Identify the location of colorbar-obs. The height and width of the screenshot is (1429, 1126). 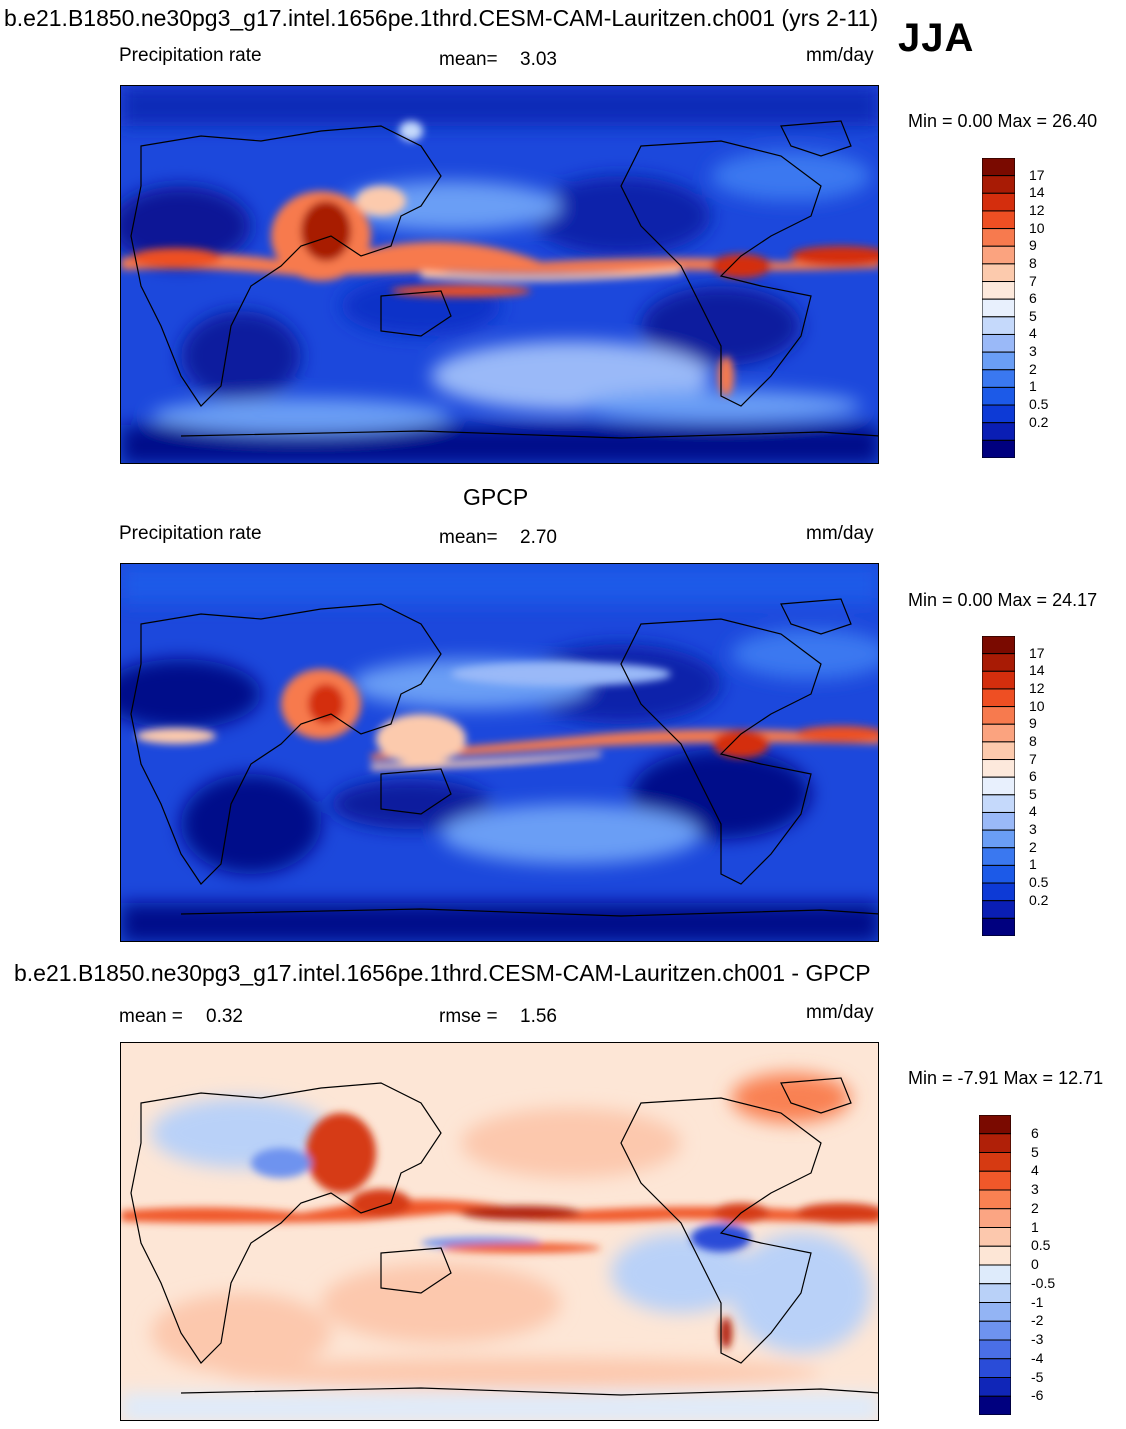
(998, 788).